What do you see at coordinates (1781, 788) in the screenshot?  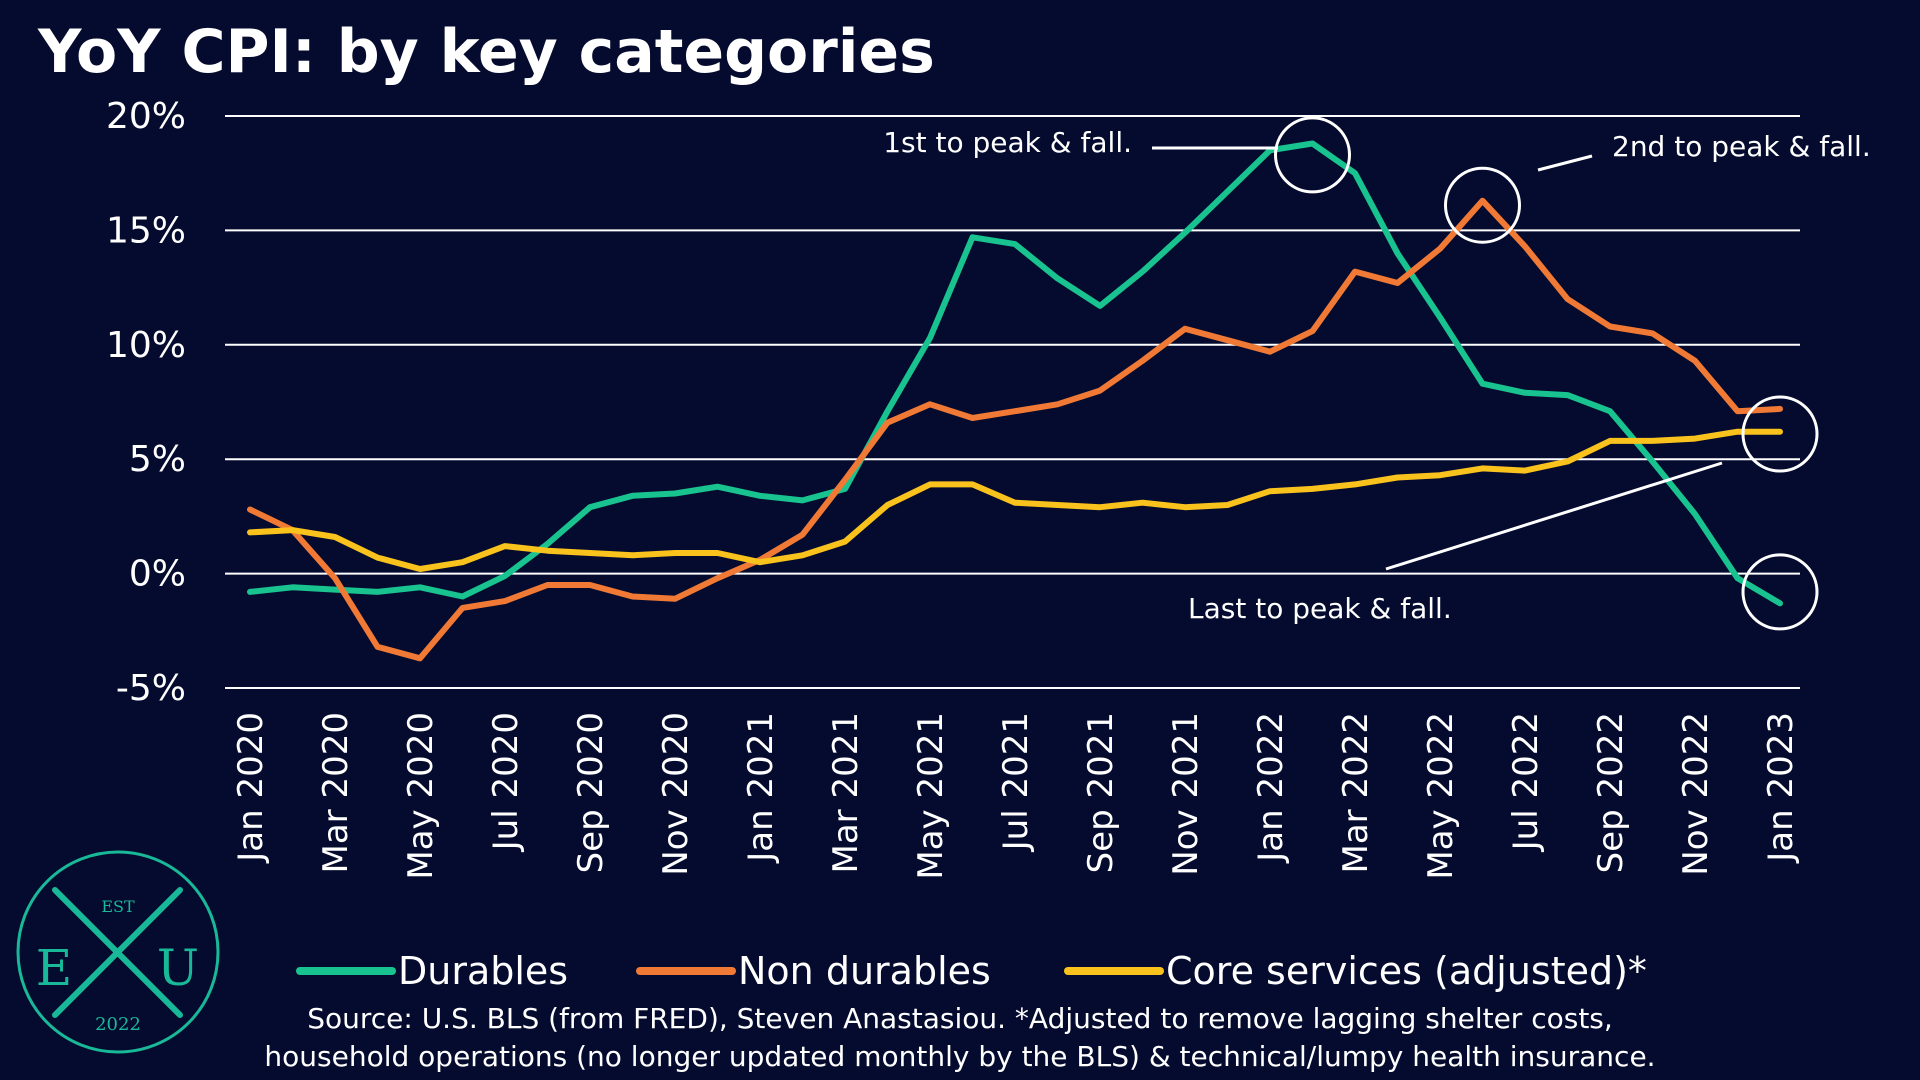 I see `x-tick-label: Jan 2023` at bounding box center [1781, 788].